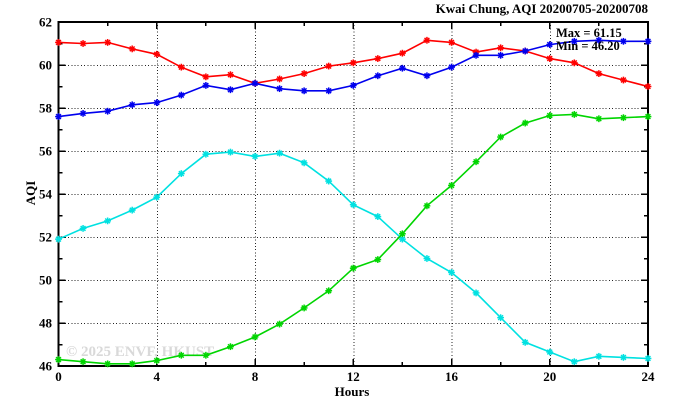 The width and height of the screenshot is (674, 409). Describe the element at coordinates (649, 376) in the screenshot. I see `x-tick-label: 24` at that location.